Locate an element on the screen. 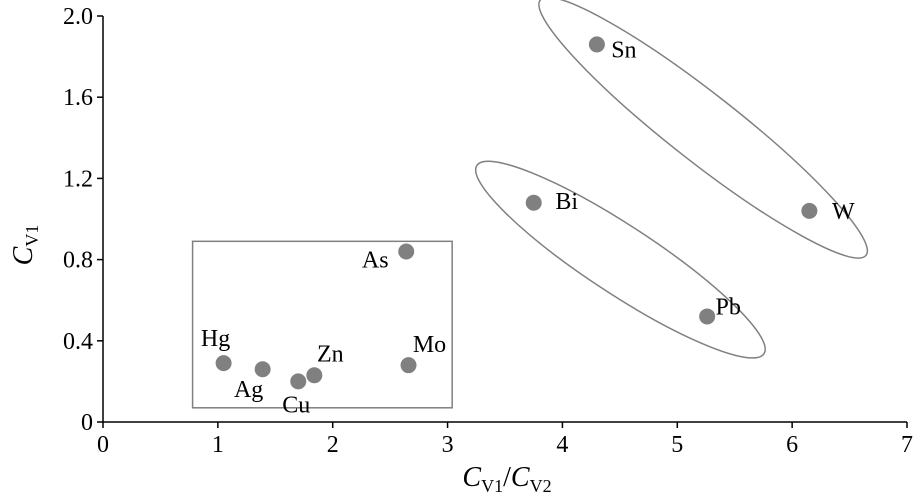  point-label-cu: Cu is located at coordinates (296, 405).